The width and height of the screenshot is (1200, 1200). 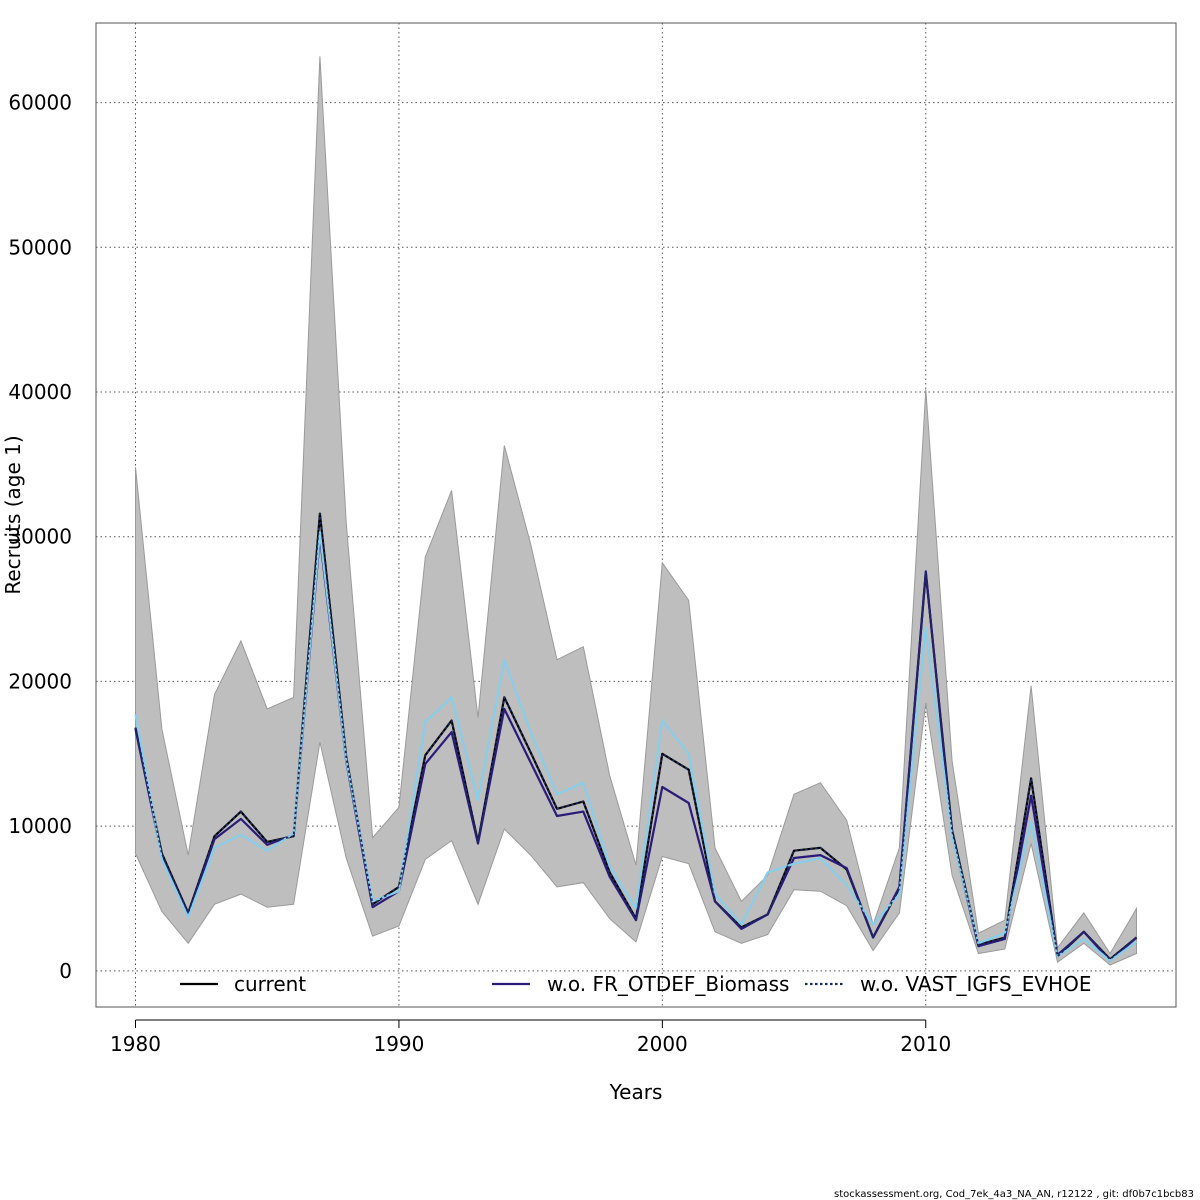 I want to click on y-tick-label-10000: 10000, so click(x=40, y=826).